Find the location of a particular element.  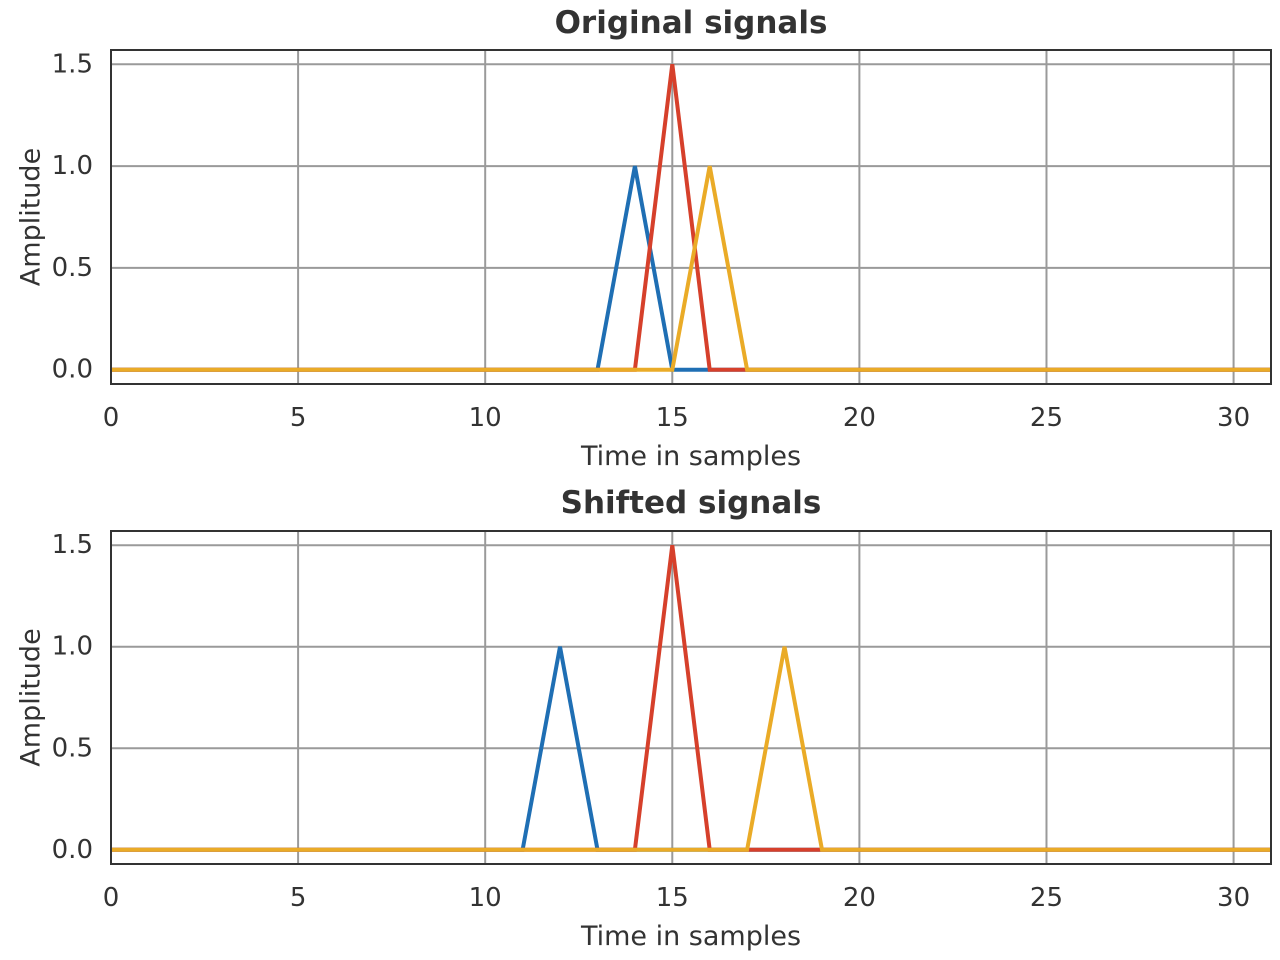

chart-title: Shifted signals is located at coordinates (691, 503).